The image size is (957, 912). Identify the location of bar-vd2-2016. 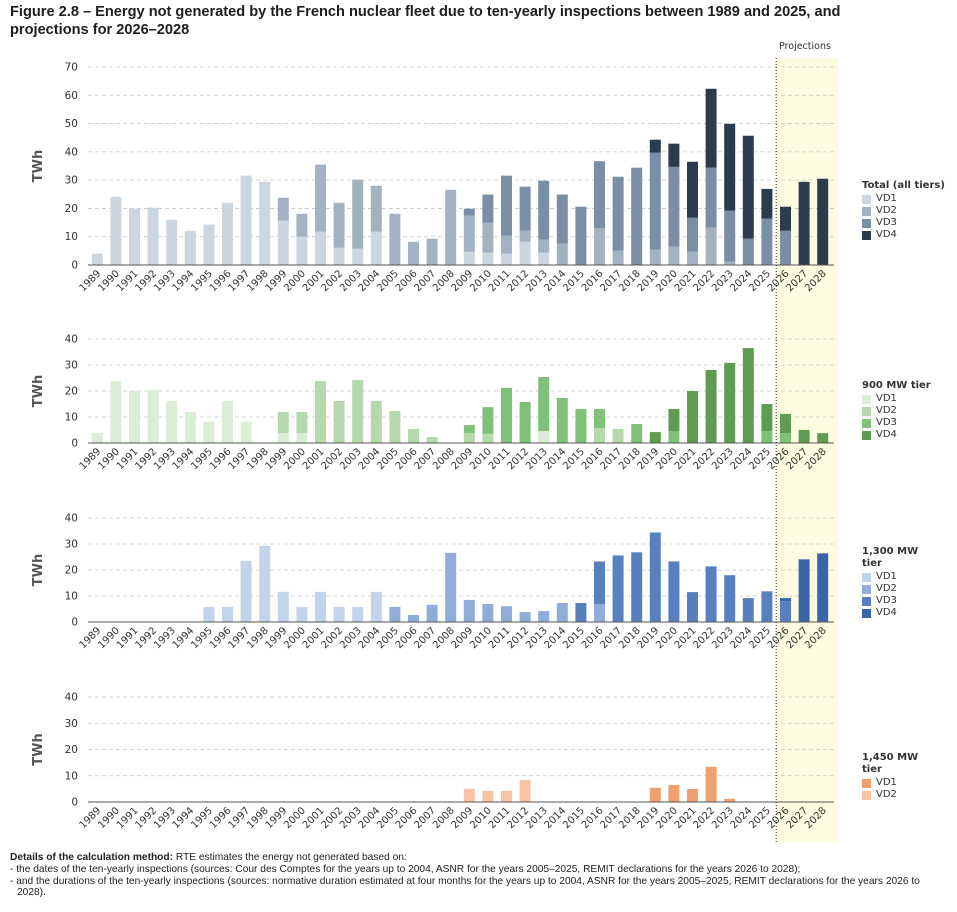
(599, 613).